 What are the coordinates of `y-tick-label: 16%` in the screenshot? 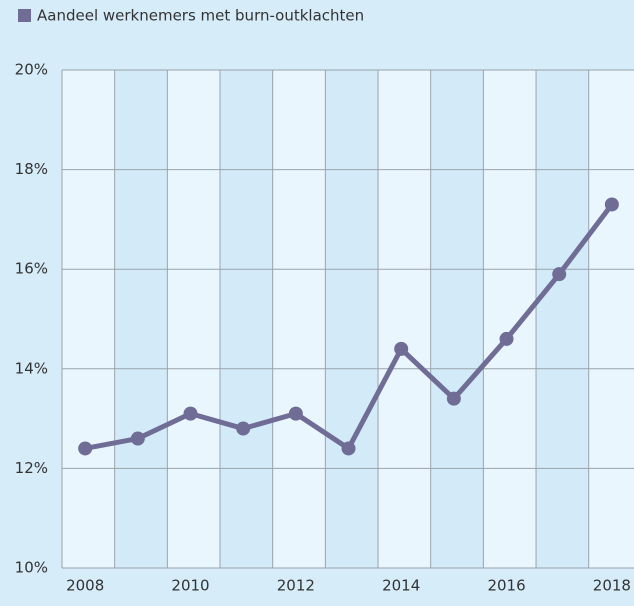 It's located at (31, 269).